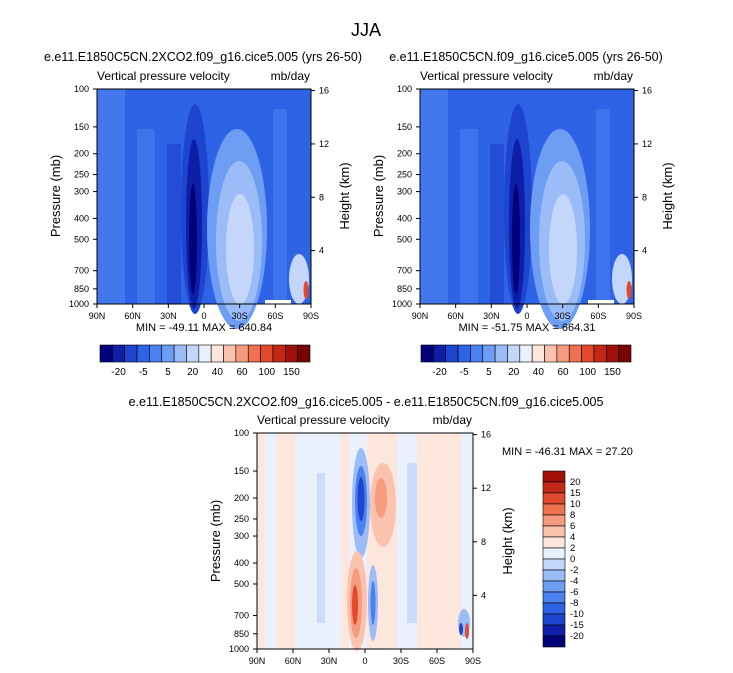 The width and height of the screenshot is (733, 673). I want to click on height-tick-label: 12, so click(647, 144).